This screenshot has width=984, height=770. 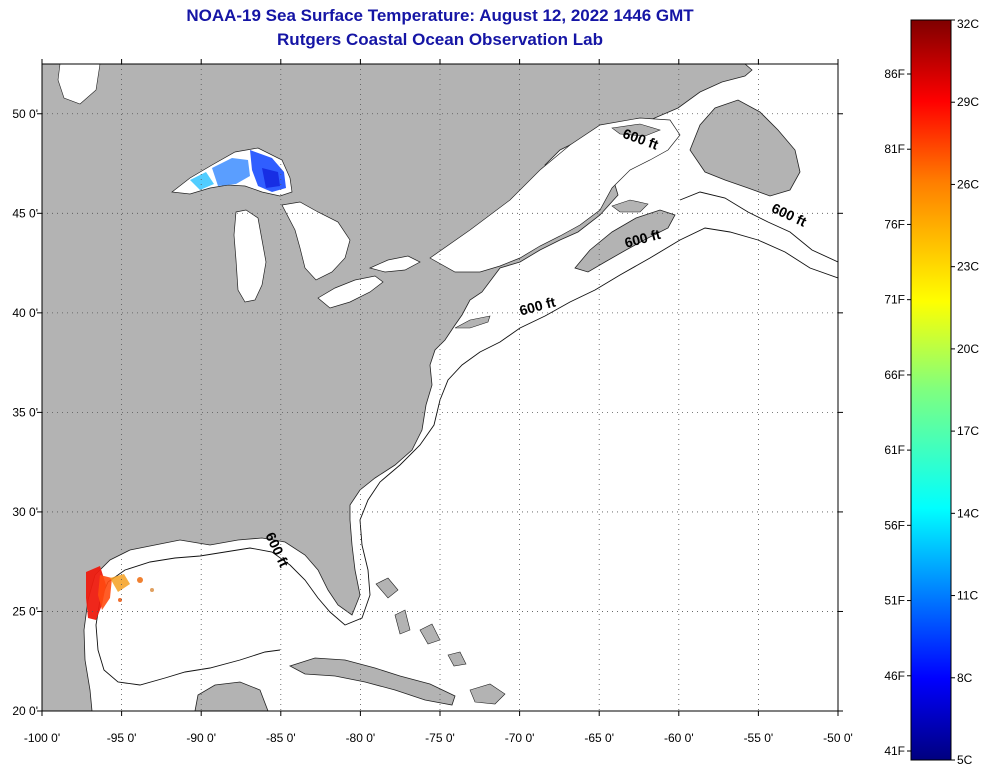 I want to click on x-tick-label: -55 0', so click(x=759, y=738).